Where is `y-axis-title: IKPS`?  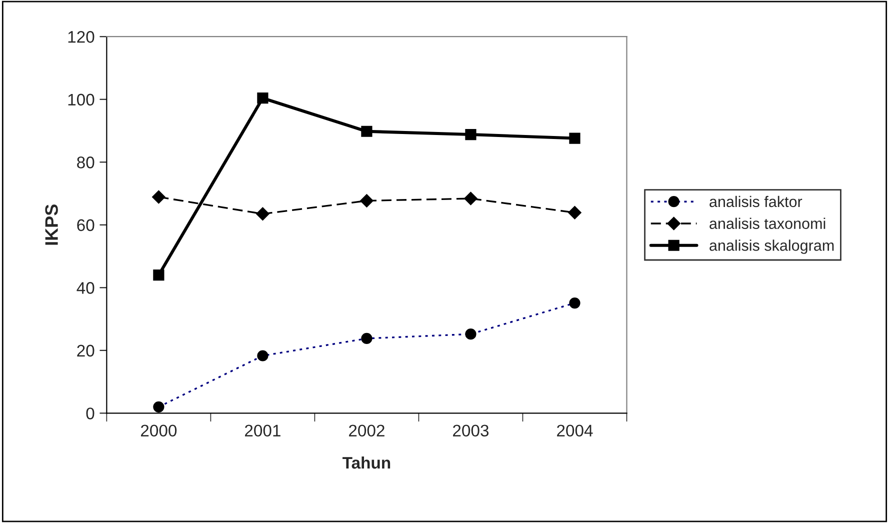 y-axis-title: IKPS is located at coordinates (51, 224).